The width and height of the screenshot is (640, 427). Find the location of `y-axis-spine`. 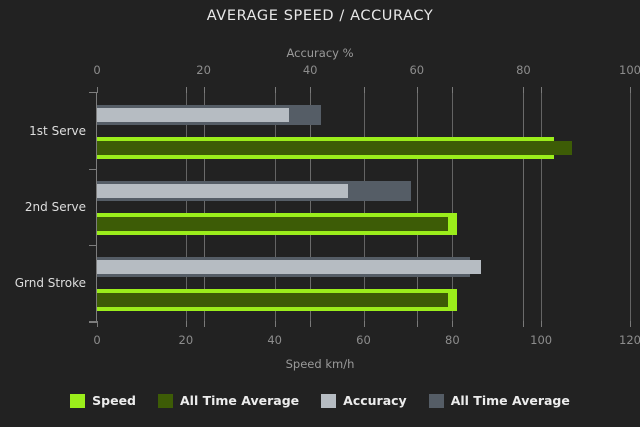

y-axis-spine is located at coordinates (96, 207).